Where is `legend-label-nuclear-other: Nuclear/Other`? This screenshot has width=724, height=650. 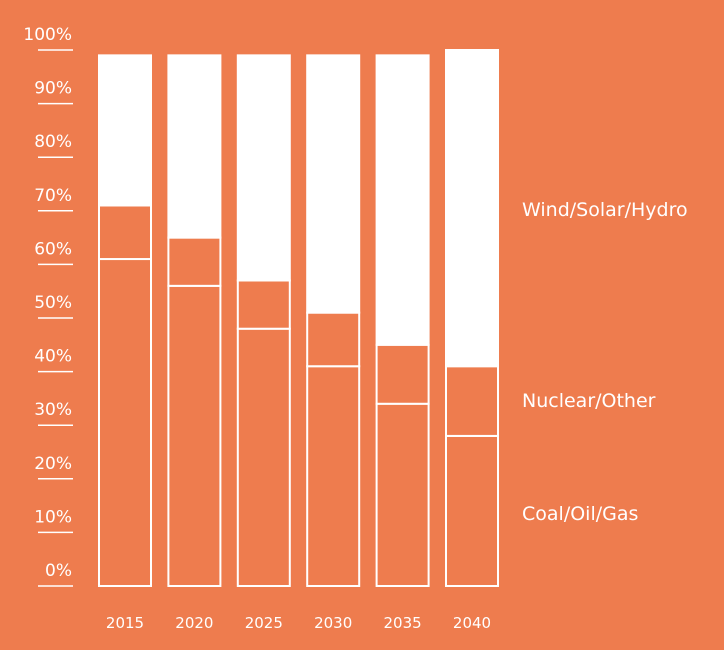 legend-label-nuclear-other: Nuclear/Other is located at coordinates (589, 401).